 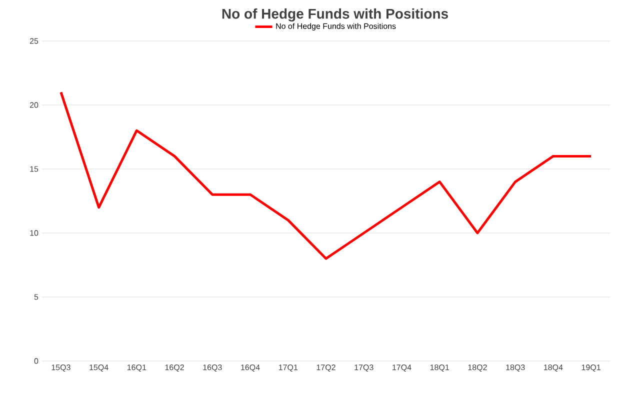 What do you see at coordinates (34, 169) in the screenshot?
I see `y-tick-label: 15` at bounding box center [34, 169].